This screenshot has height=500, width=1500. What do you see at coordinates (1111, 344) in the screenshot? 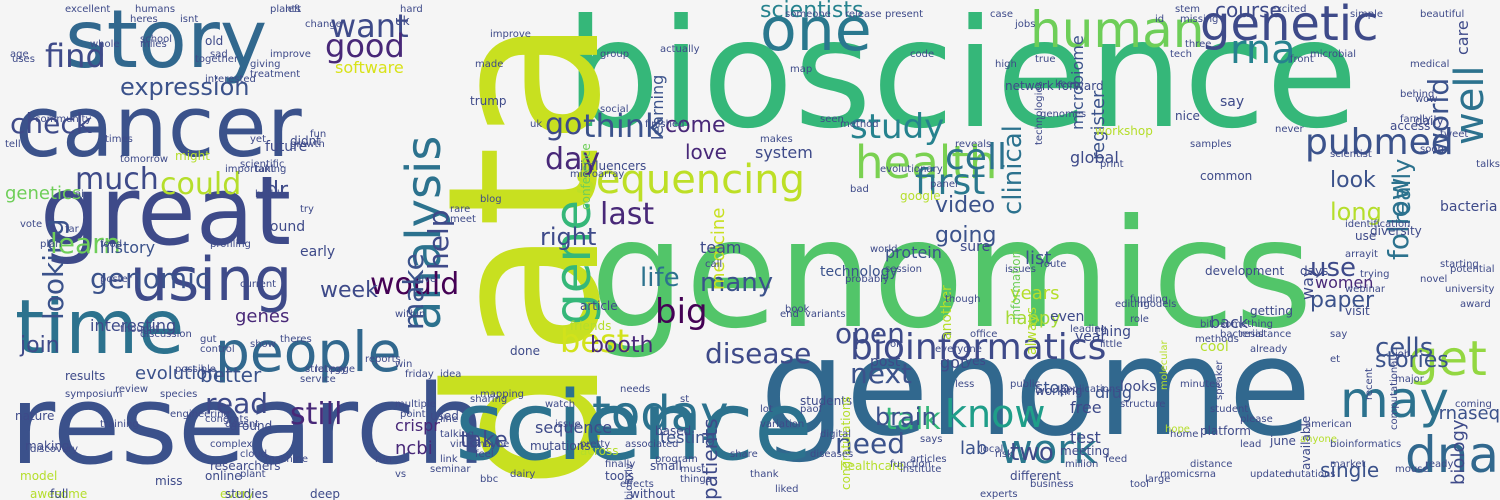
I see `word-little: little` at bounding box center [1111, 344].